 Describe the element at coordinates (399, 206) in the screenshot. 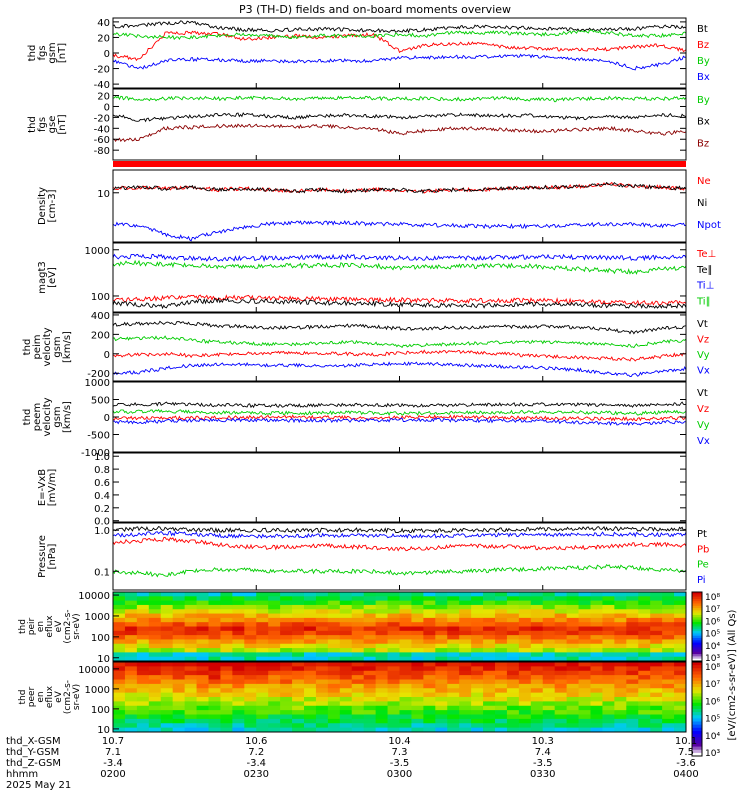

I see `panel-frame-density` at that location.